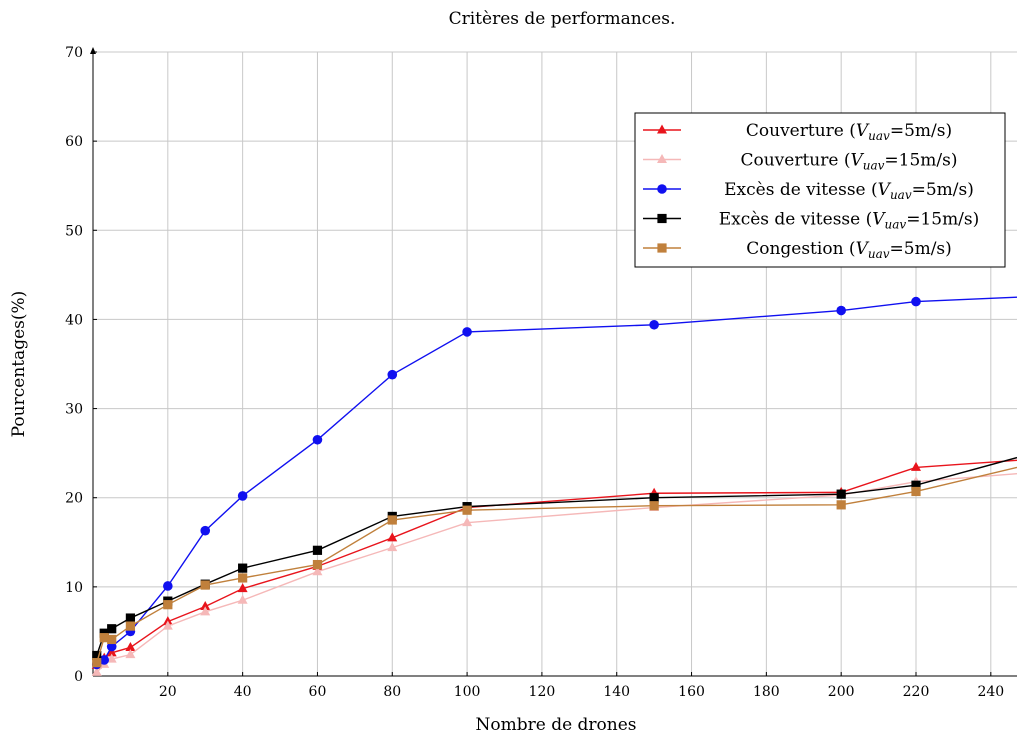 Image resolution: width=1017 pixels, height=738 pixels. What do you see at coordinates (392, 692) in the screenshot?
I see `x-tick-label: 80` at bounding box center [392, 692].